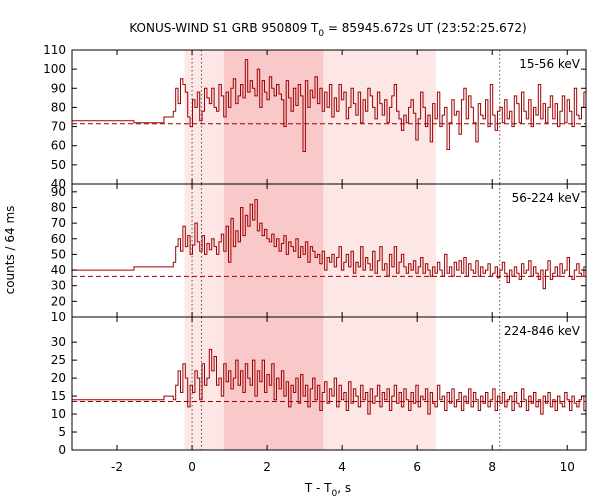  Describe the element at coordinates (117, 467) in the screenshot. I see `x-tick-label: -2` at that location.